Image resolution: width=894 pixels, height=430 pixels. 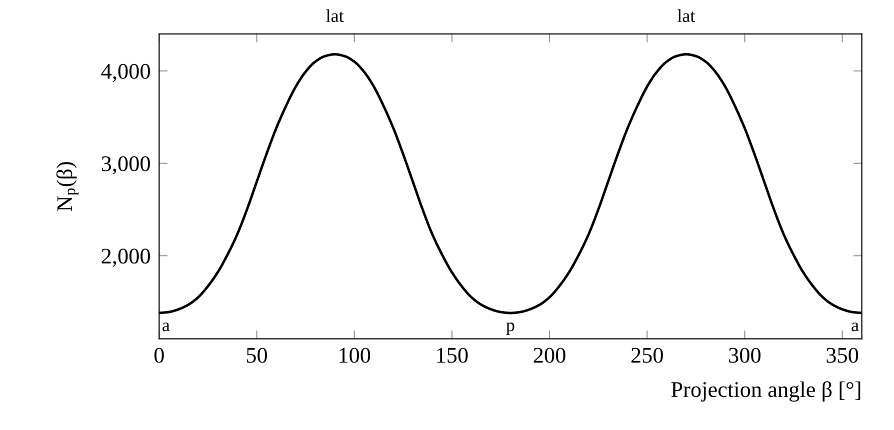 I want to click on x-tick-label: 350, so click(x=842, y=355).